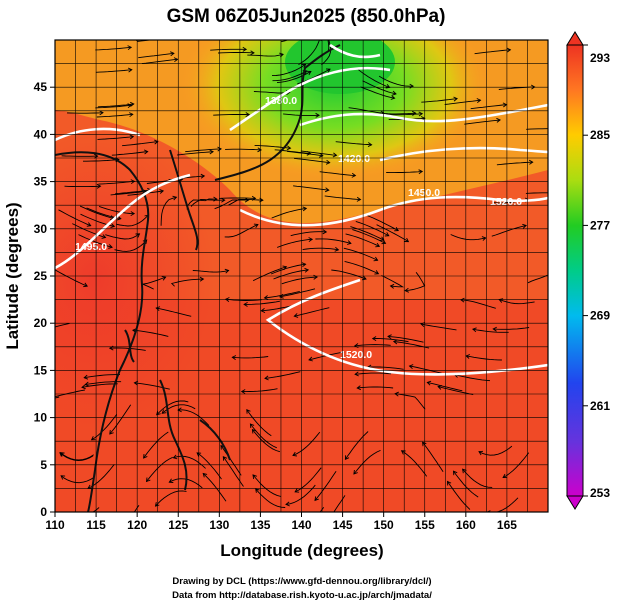 The image size is (619, 605). I want to click on x-tick-label: 160, so click(466, 525).